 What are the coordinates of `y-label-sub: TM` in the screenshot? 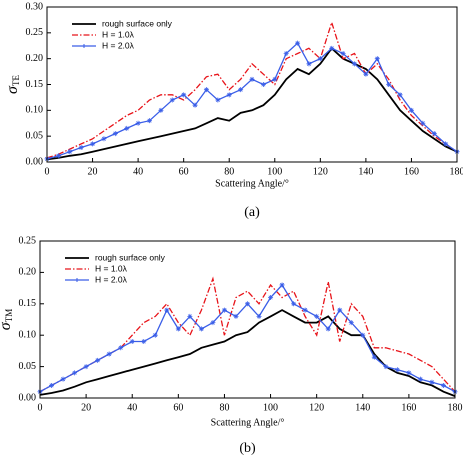 It's located at (9, 316).